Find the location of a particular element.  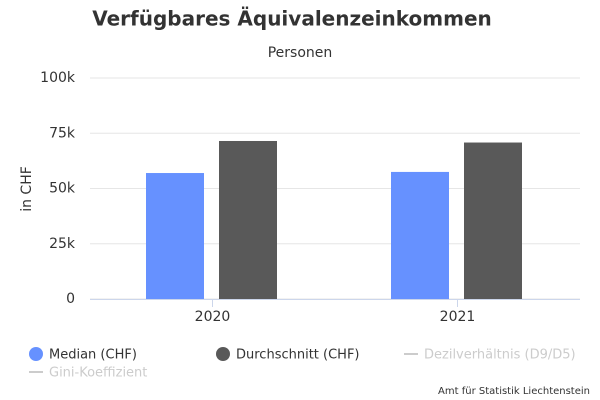

y-axis-label: in CHF is located at coordinates (27, 189).